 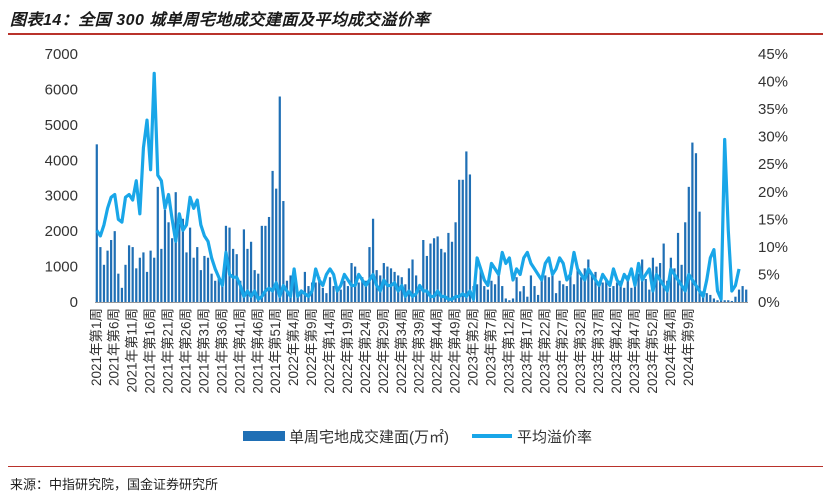 I want to click on x-tick-label: 2022年第44周, so click(x=437, y=351).